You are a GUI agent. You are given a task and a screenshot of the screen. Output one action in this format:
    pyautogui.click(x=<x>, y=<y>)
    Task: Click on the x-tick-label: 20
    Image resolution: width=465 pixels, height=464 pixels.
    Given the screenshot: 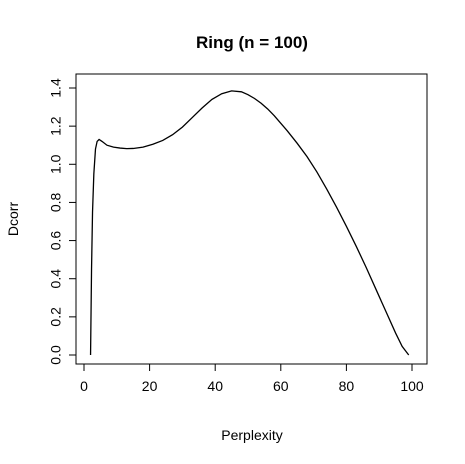 What is the action you would take?
    pyautogui.click(x=150, y=386)
    